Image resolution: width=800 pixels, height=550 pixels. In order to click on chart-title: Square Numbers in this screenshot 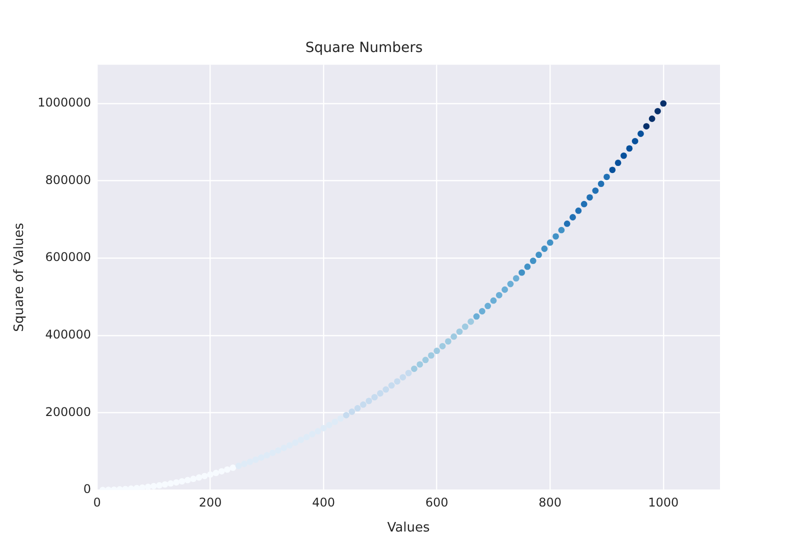, I will do `click(364, 48)`.